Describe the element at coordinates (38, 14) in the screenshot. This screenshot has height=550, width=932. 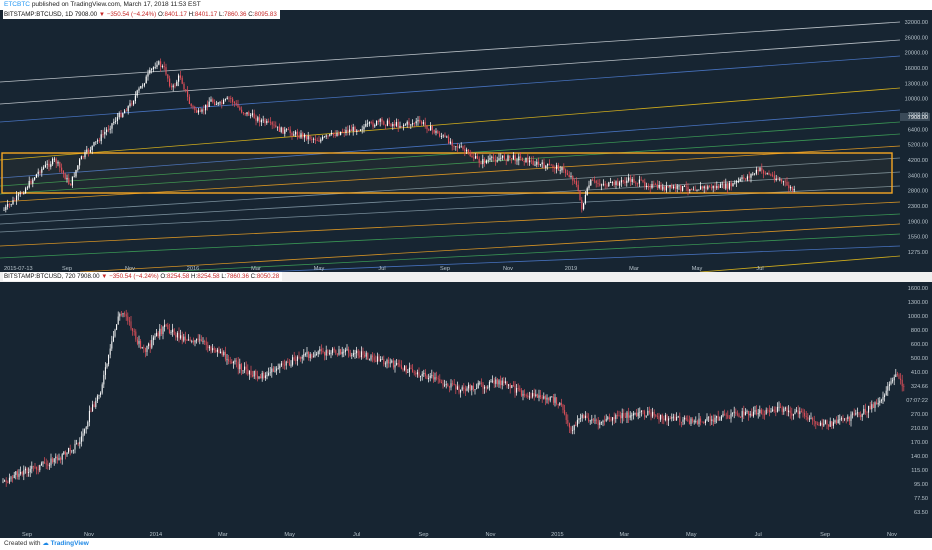
I see `legend-symbol: BITSTAMP:BTCUSD, 1D` at that location.